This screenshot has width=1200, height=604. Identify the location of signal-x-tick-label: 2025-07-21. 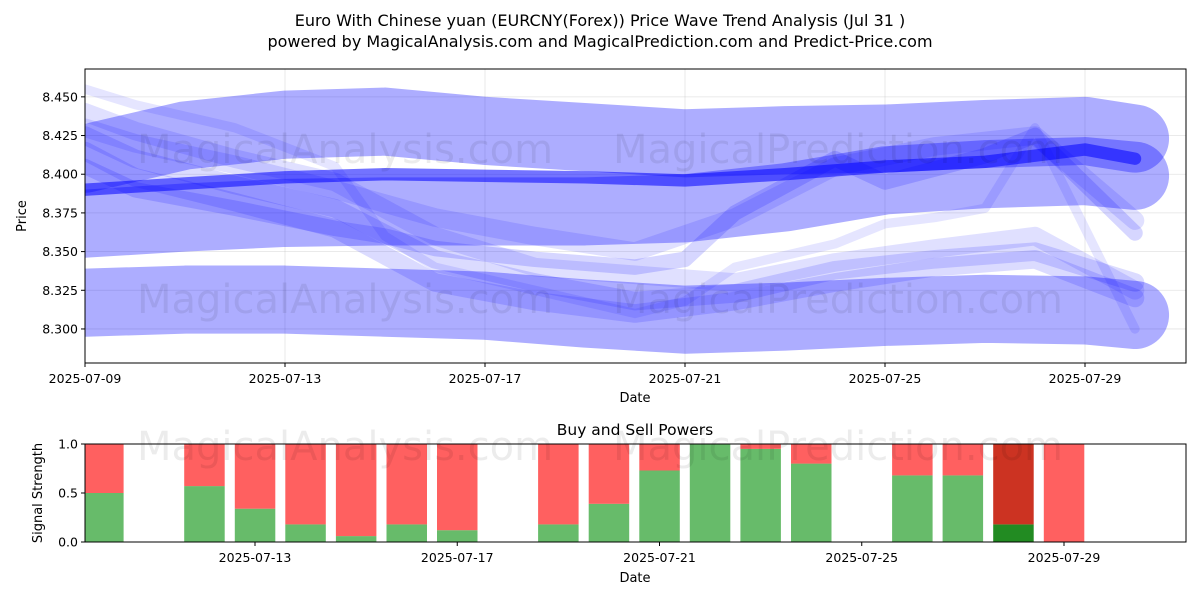
(659, 557).